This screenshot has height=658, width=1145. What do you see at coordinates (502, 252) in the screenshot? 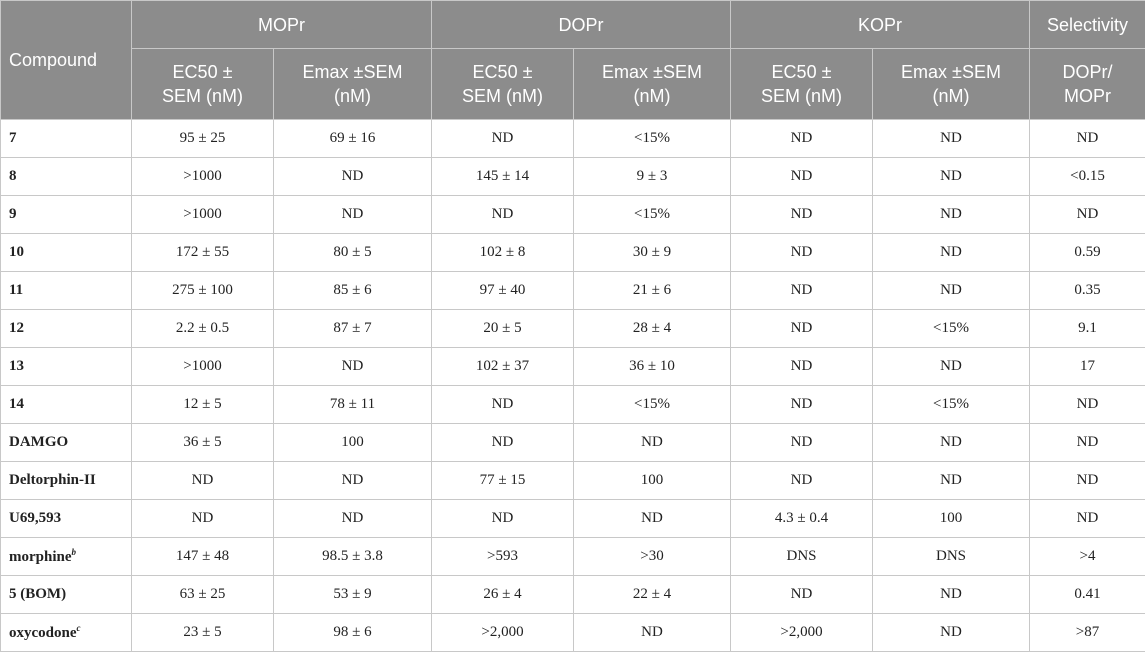
I see `value-cell: 102 ± 8` at bounding box center [502, 252].